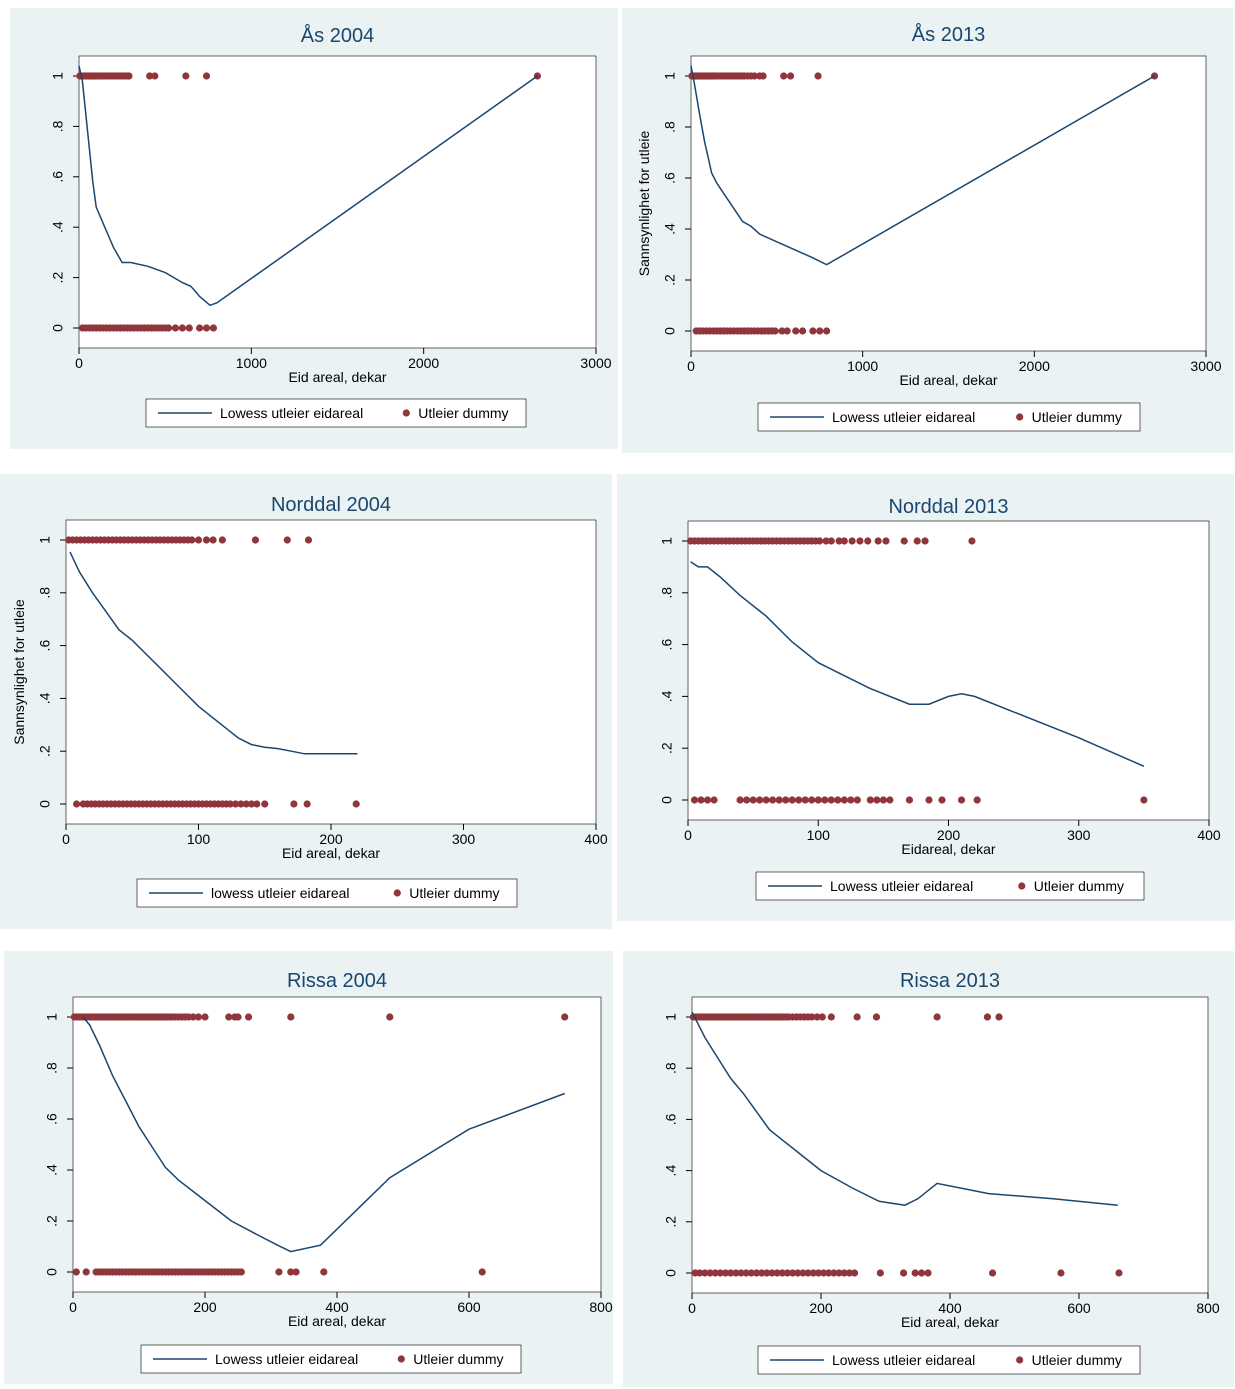 This screenshot has height=1389, width=1235. What do you see at coordinates (423, 363) in the screenshot?
I see `x-tick-label: 2000` at bounding box center [423, 363].